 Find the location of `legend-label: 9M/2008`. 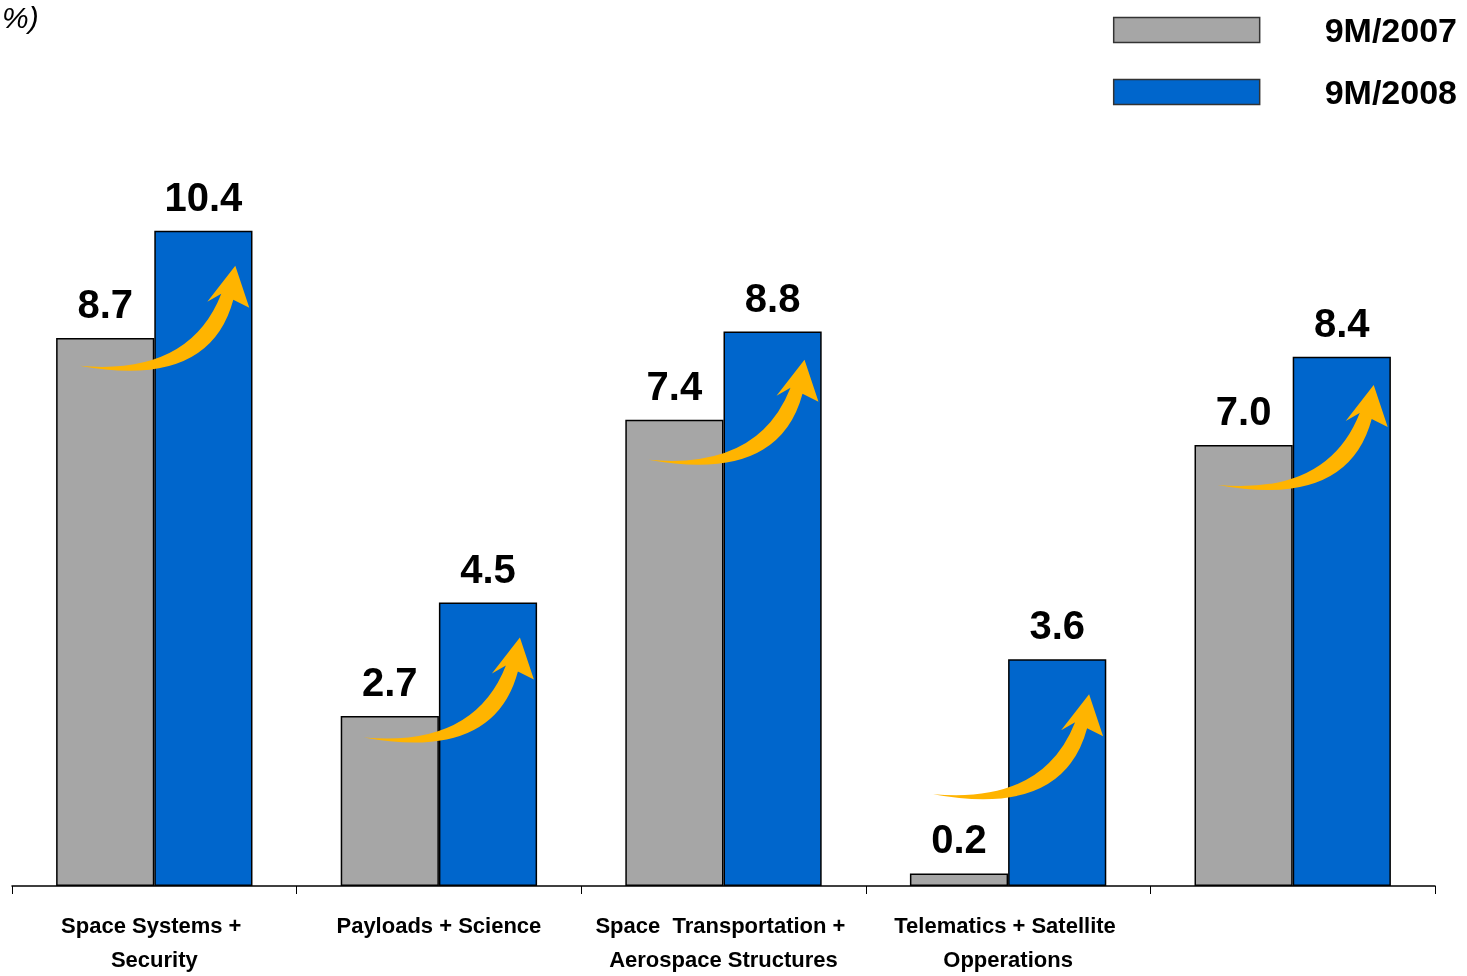

legend-label: 9M/2008 is located at coordinates (1391, 92).